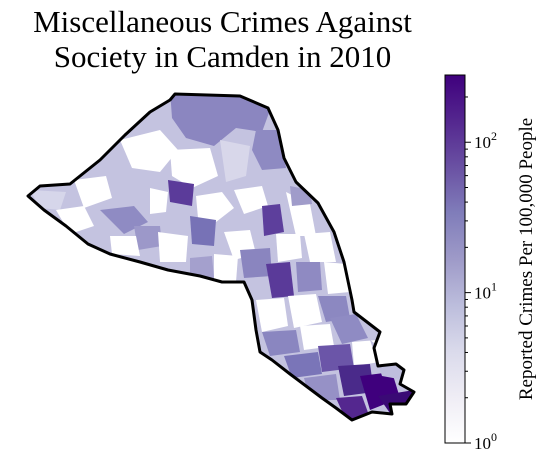 Image resolution: width=545 pixels, height=470 pixels. Describe the element at coordinates (485, 140) in the screenshot. I see `colorbar-tick-label: 10²` at that location.